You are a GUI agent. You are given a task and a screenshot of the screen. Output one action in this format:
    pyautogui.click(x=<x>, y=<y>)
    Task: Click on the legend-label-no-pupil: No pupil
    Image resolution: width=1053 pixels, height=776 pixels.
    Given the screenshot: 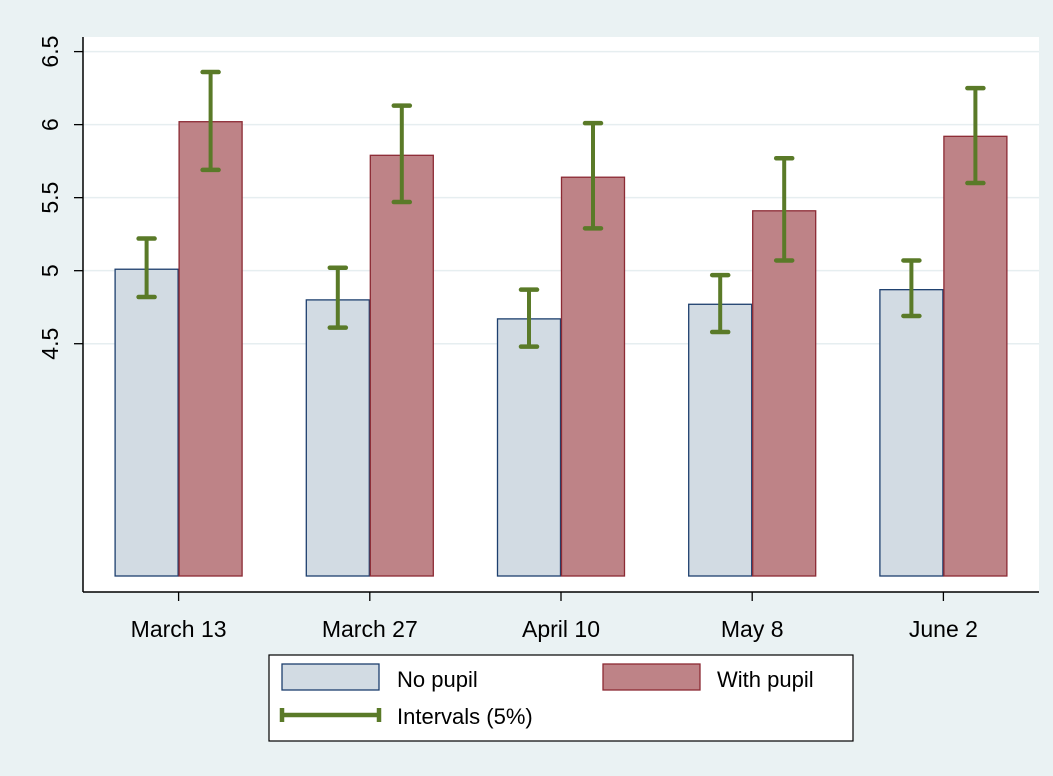 What is the action you would take?
    pyautogui.click(x=437, y=679)
    